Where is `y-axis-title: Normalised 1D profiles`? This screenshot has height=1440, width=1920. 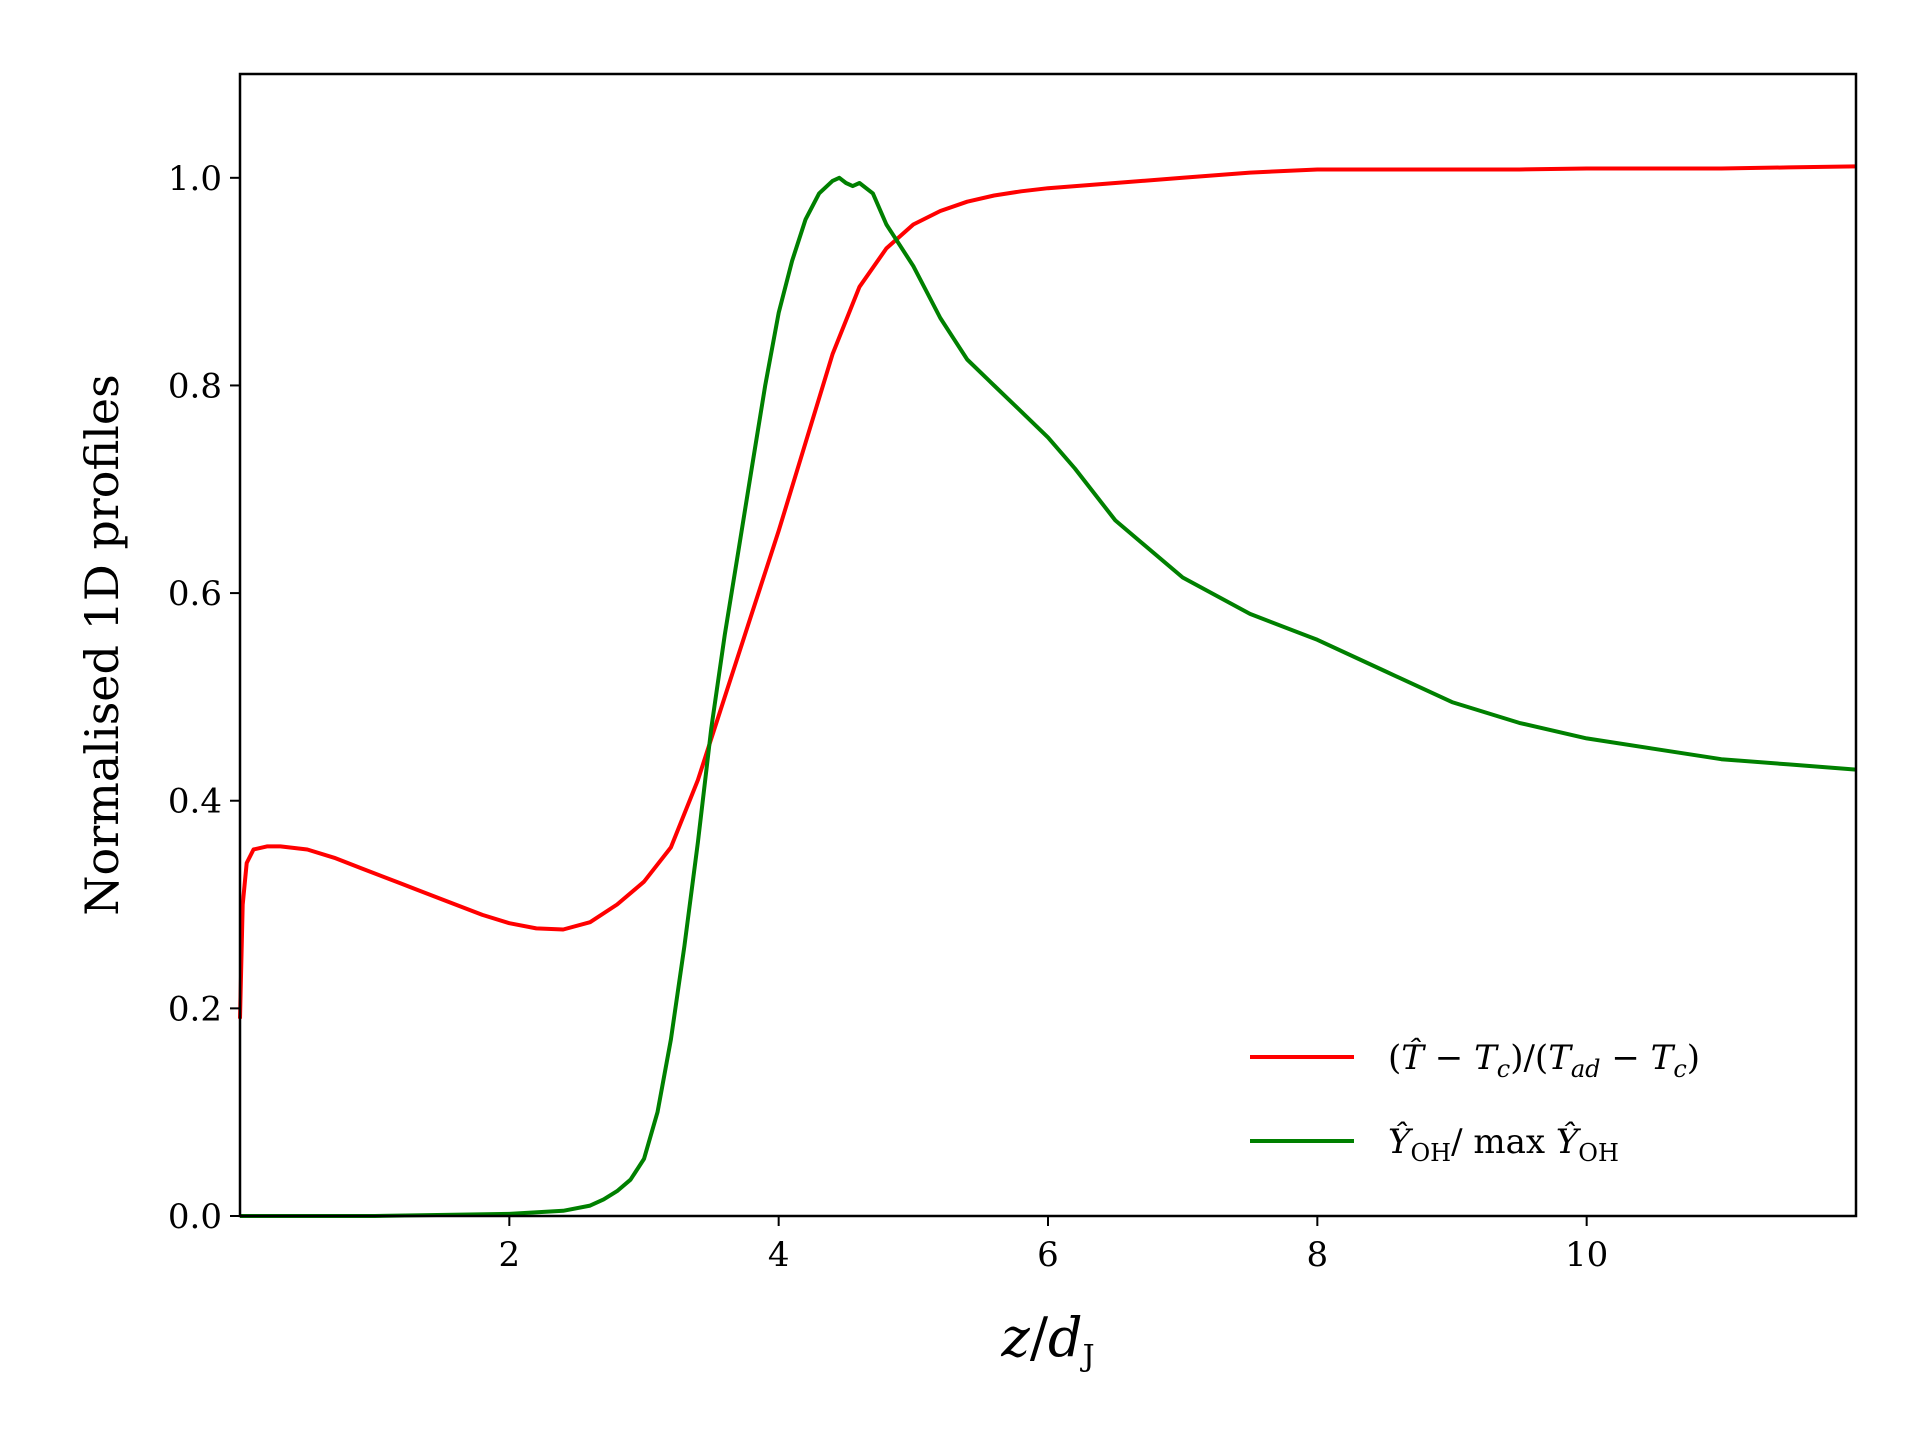
y-axis-title: Normalised 1D profiles is located at coordinates (102, 644).